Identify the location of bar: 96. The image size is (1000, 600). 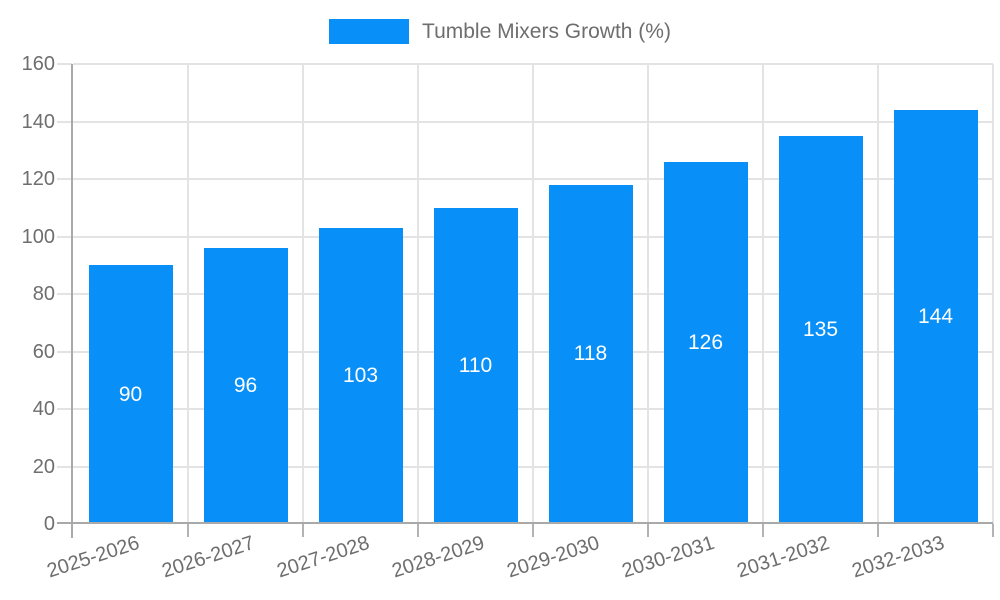
(245, 386).